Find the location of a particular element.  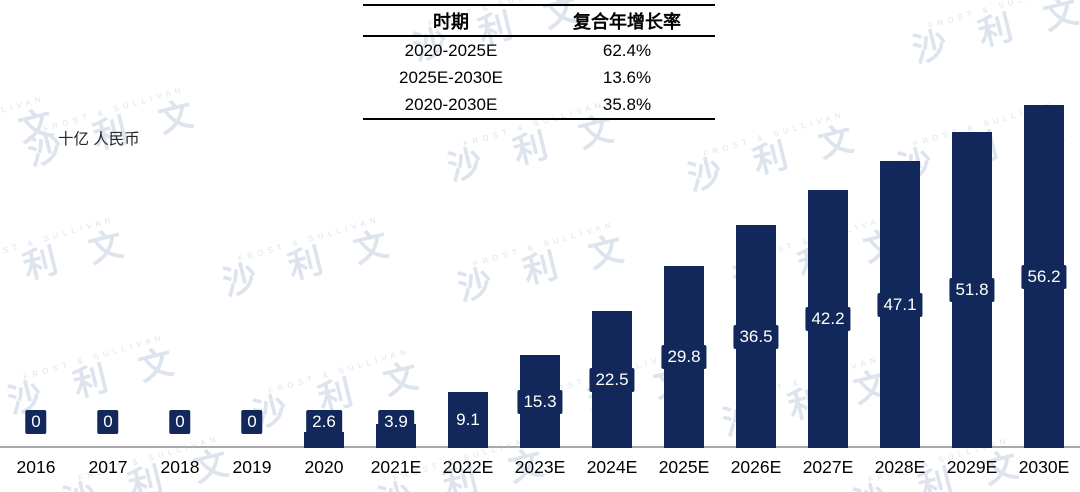

x-axis-label: 2019 is located at coordinates (252, 467).